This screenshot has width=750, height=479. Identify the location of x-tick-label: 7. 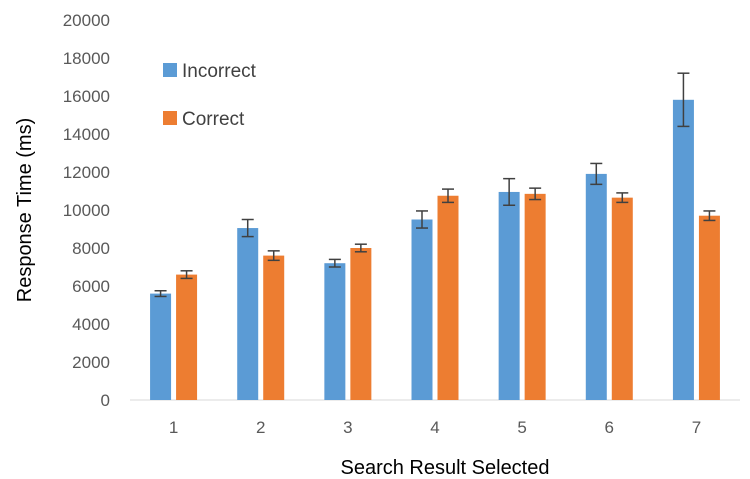
(696, 427).